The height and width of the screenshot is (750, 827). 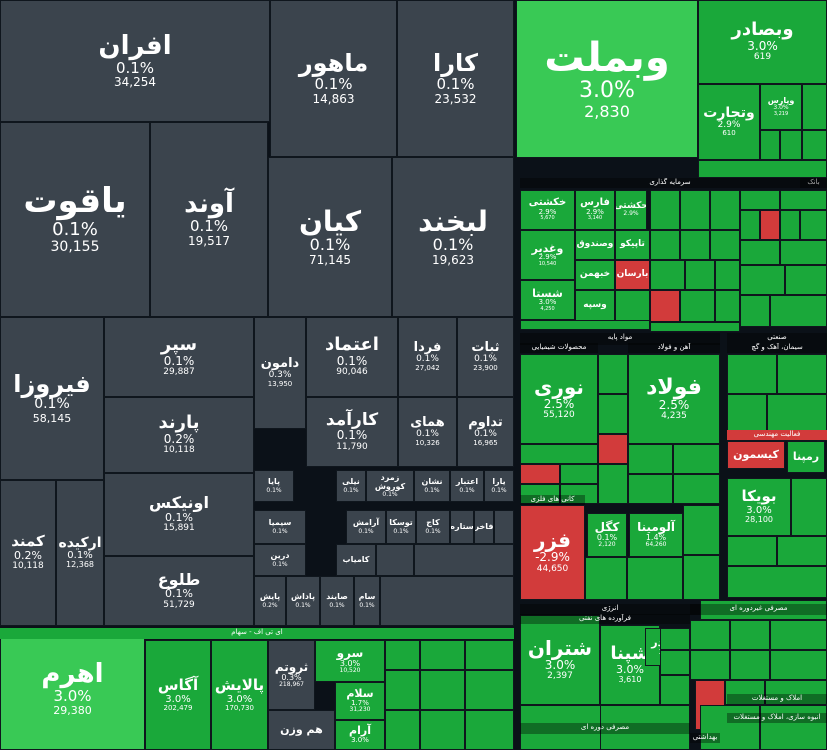 I want to click on tile-fouladtile: فولاد 2.5% 4,235, so click(x=674, y=399).